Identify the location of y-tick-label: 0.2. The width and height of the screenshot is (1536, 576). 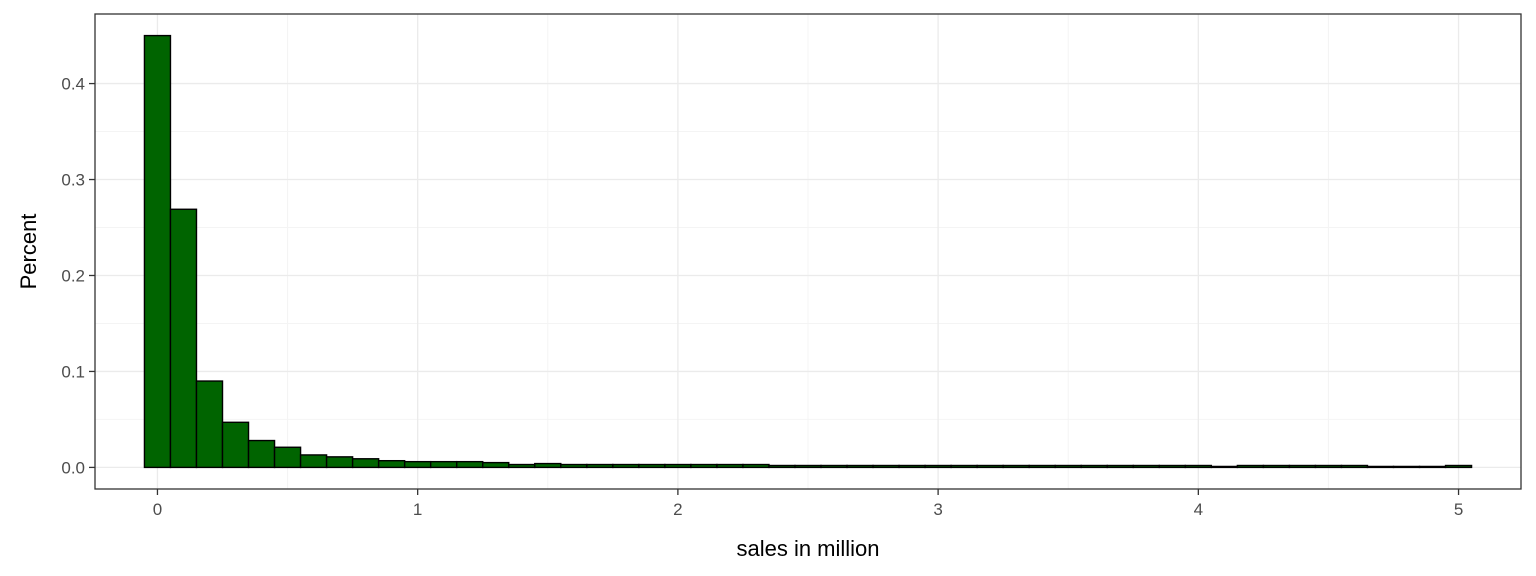
(73, 275).